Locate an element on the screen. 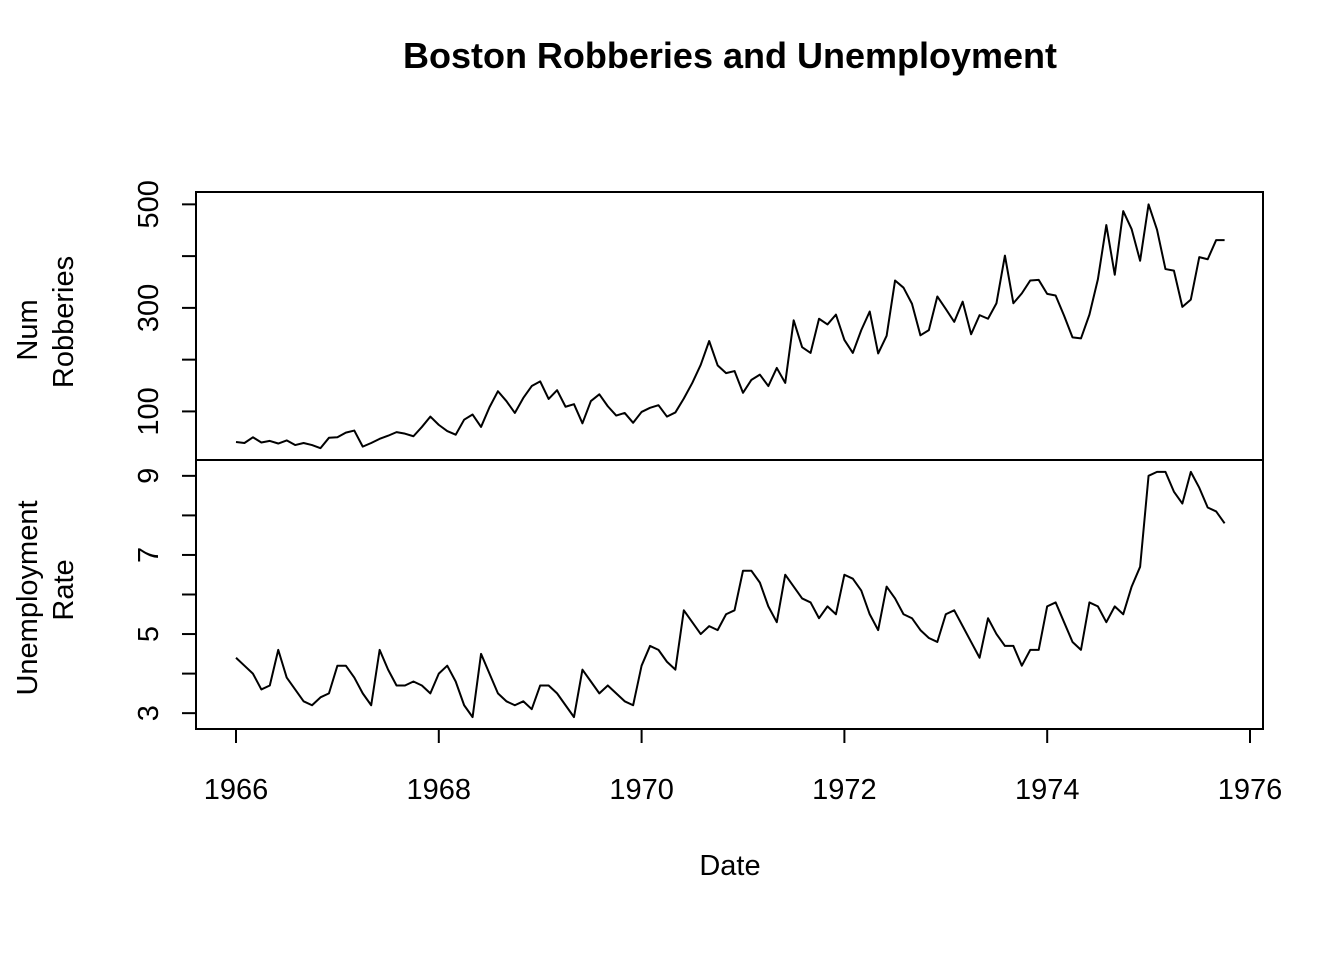 Image resolution: width=1344 pixels, height=960 pixels. x-axis: 1966 1968 1970 1972 1974 1976 is located at coordinates (743, 767).